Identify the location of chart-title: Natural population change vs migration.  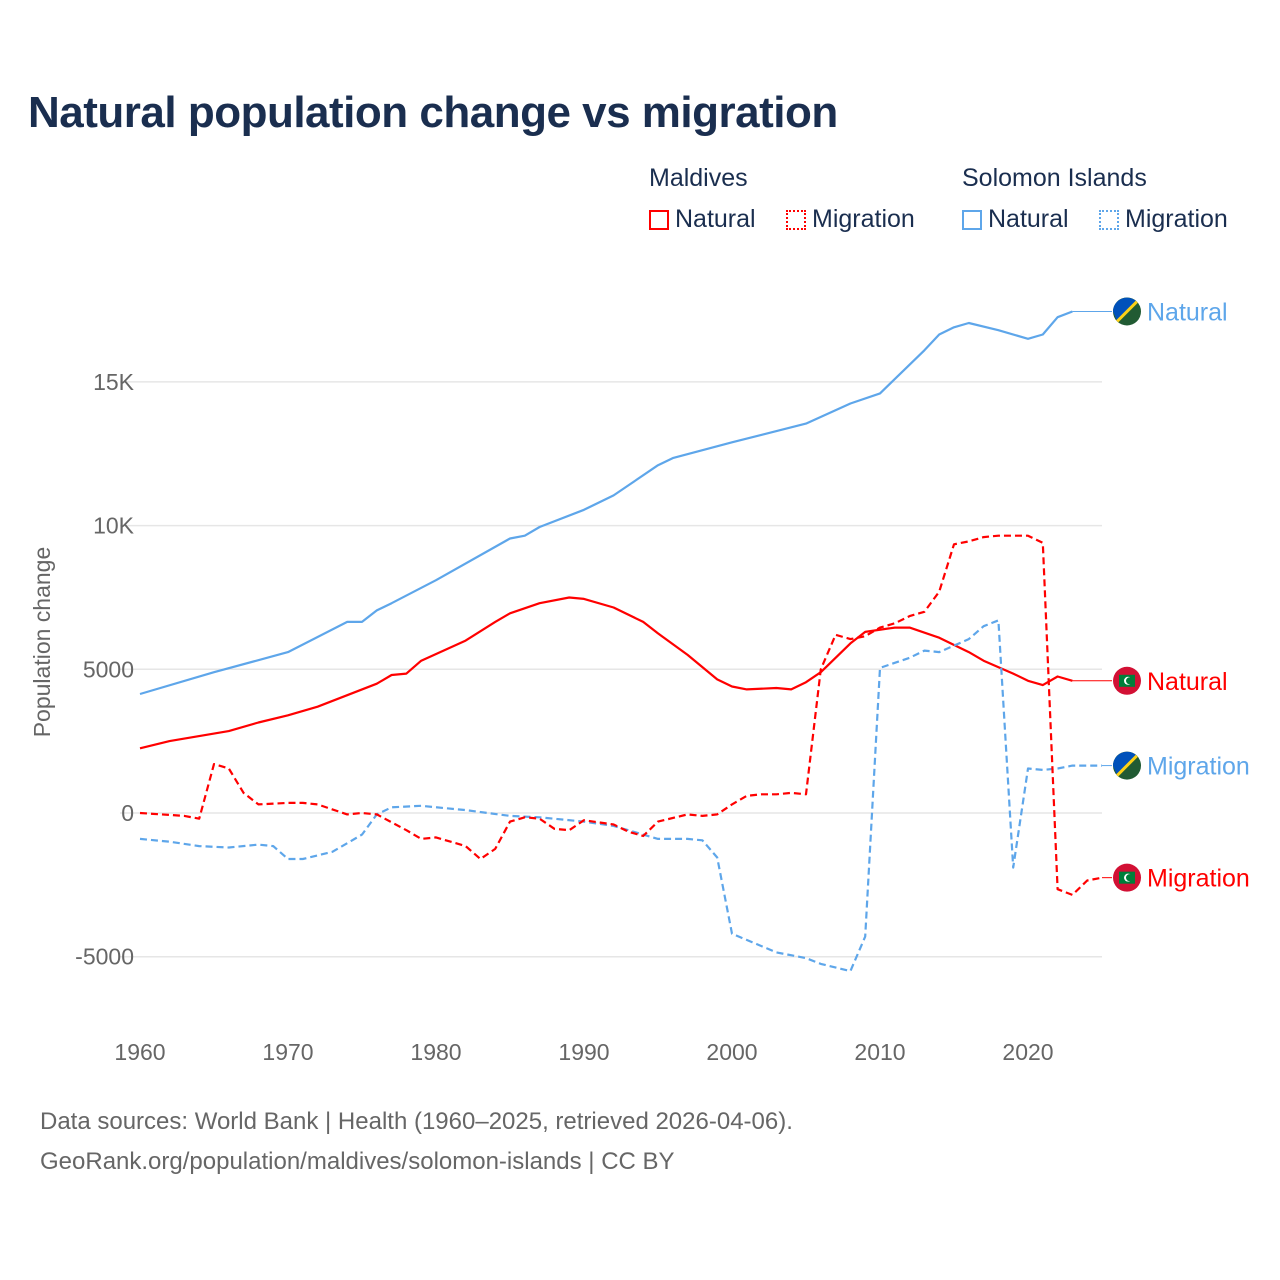
(433, 112).